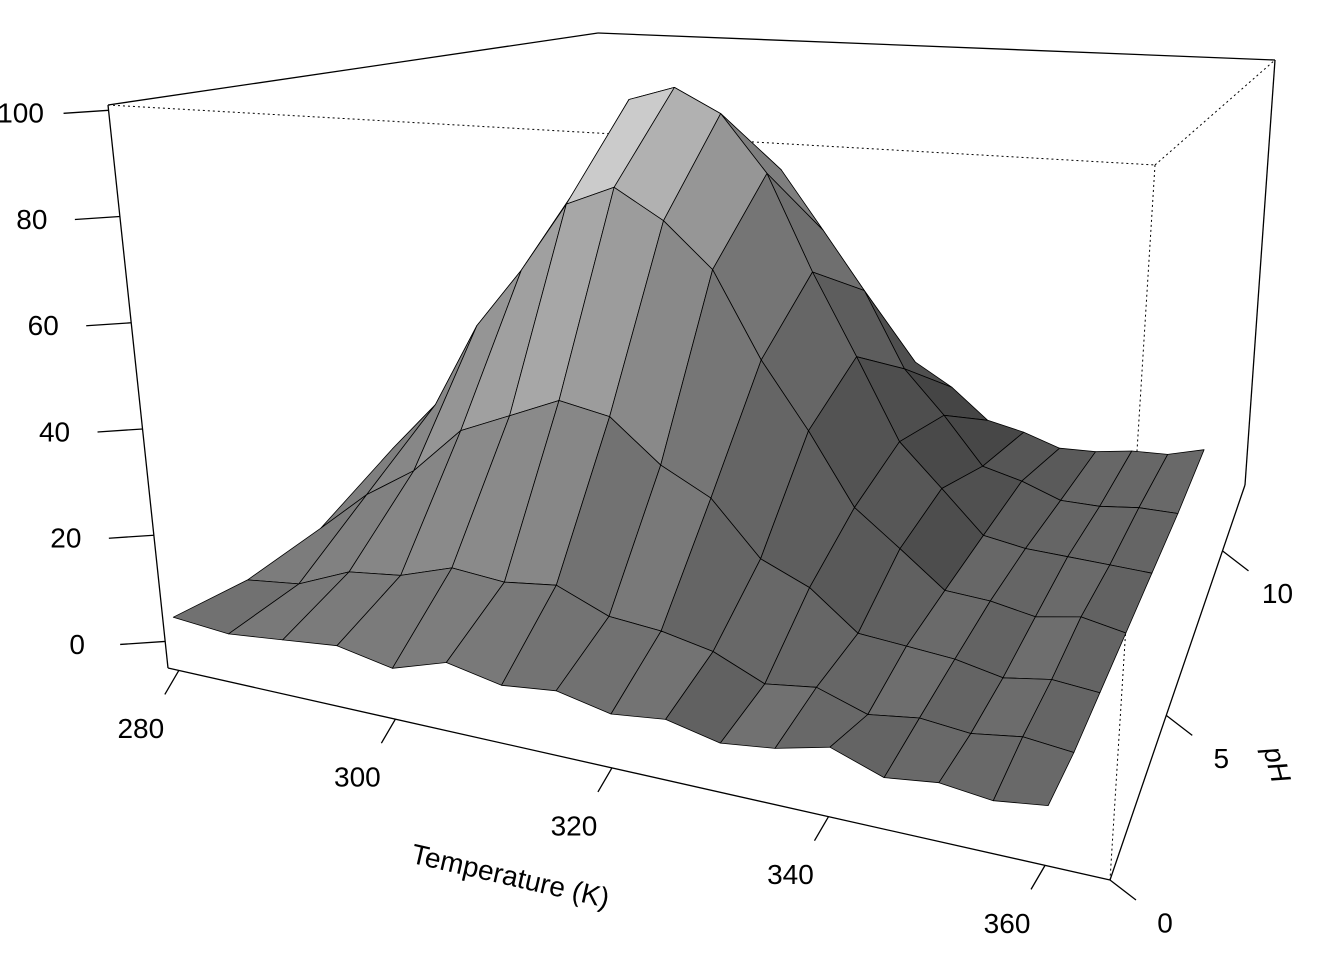 This screenshot has height=960, width=1344. Describe the element at coordinates (1221, 758) in the screenshot. I see `y-tick-label: 5` at that location.